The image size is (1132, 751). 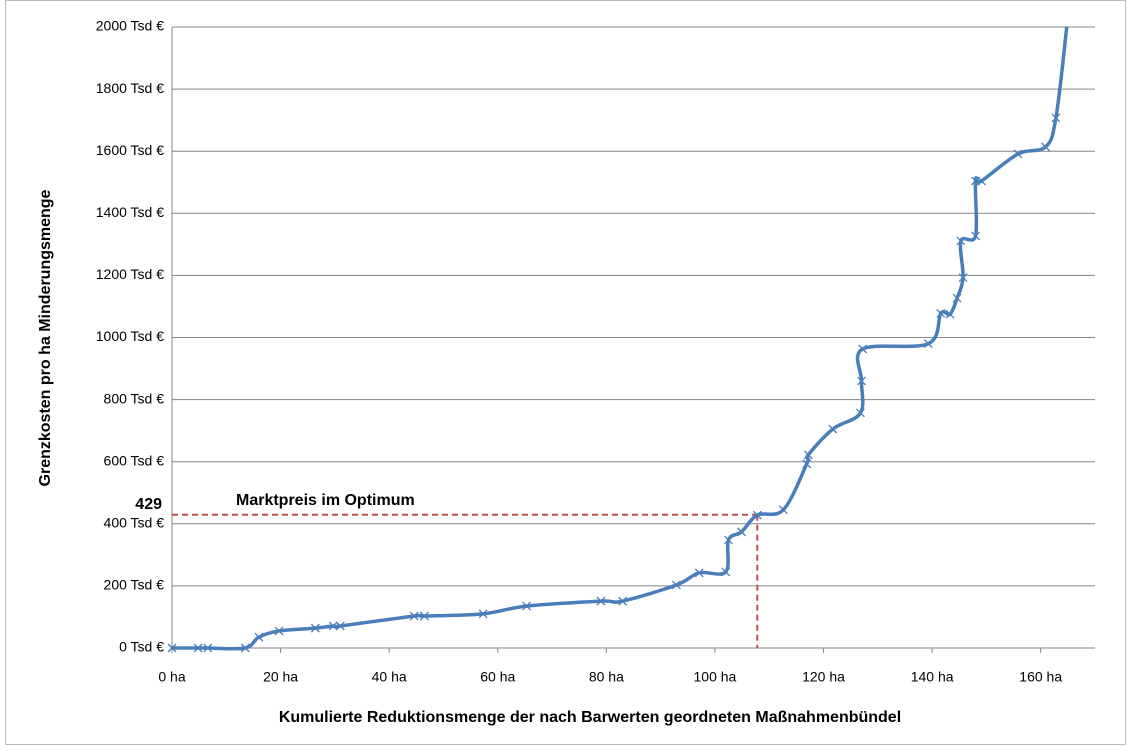 I want to click on x-tick-label: 100 ha, so click(x=715, y=677).